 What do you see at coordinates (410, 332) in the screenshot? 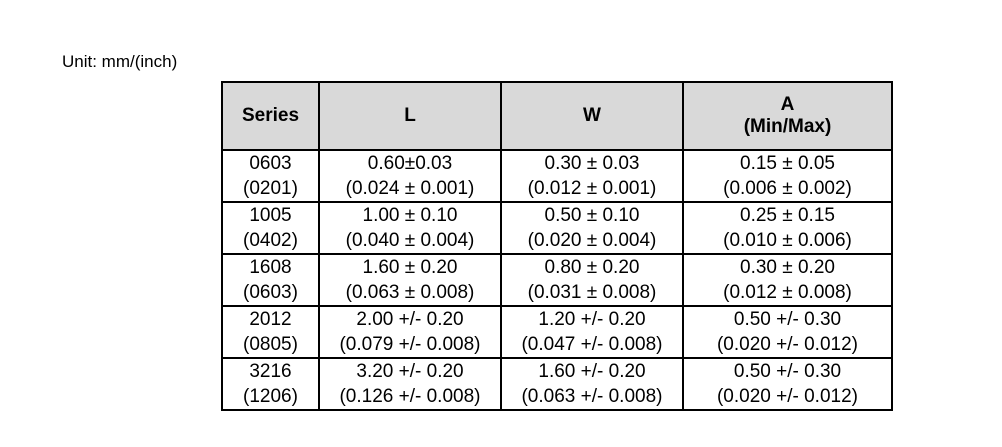
I see `l-cell: 2.00 +/- 0.20 (0.079 +/- 0.008)` at bounding box center [410, 332].